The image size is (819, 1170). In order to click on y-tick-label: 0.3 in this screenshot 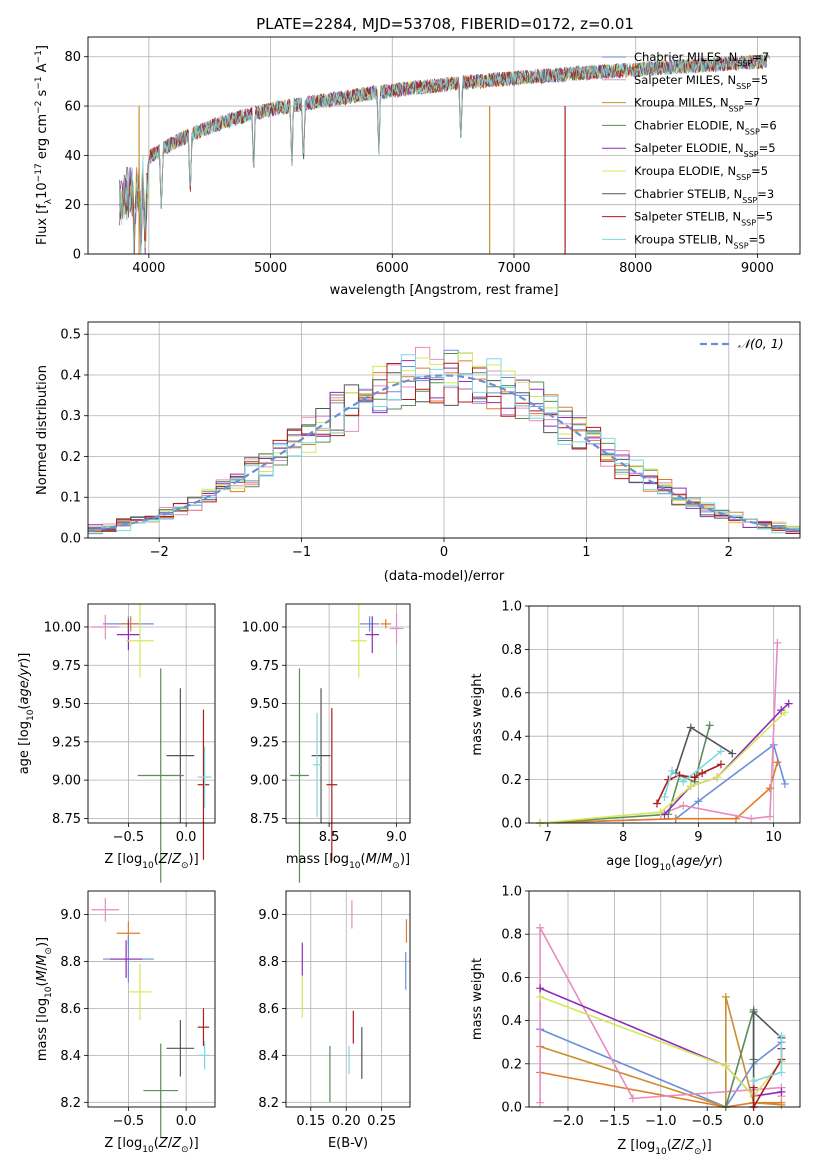, I will do `click(70, 416)`.